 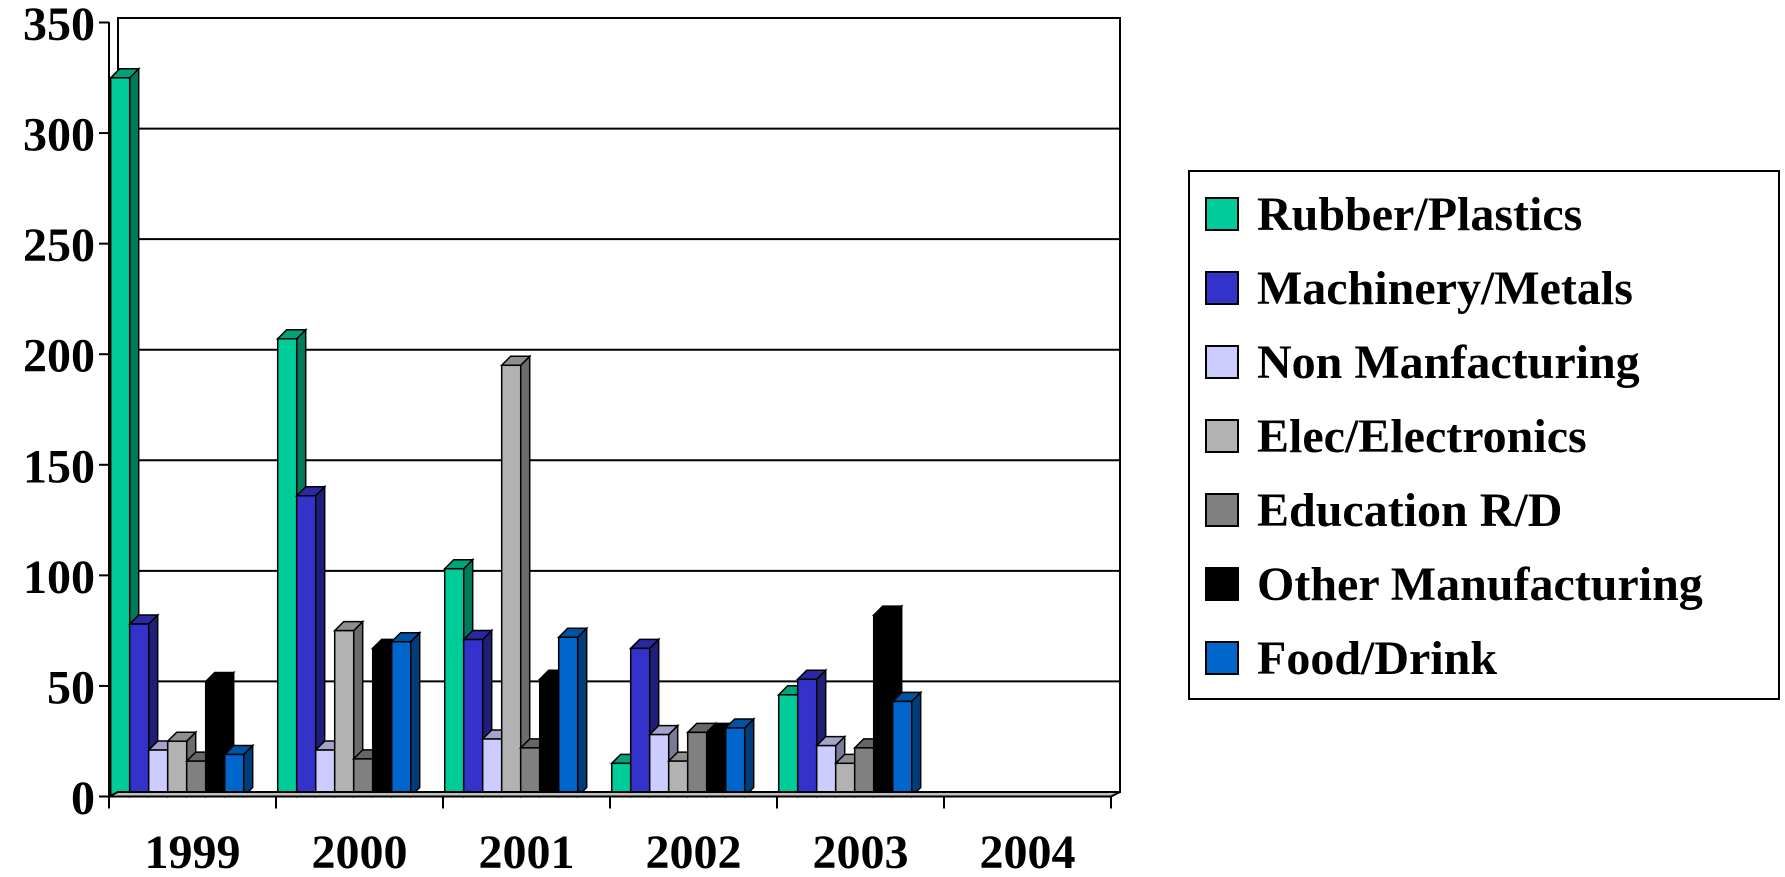 I want to click on x-tick-label: 2003, so click(x=861, y=851).